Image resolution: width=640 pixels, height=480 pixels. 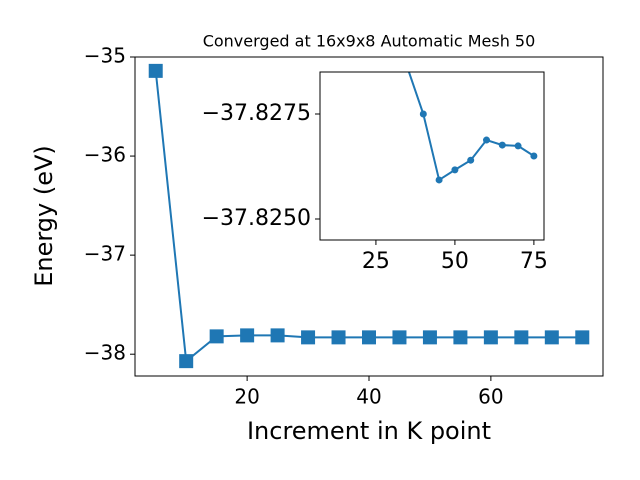 I want to click on x-tick-label: 50, so click(x=455, y=261).